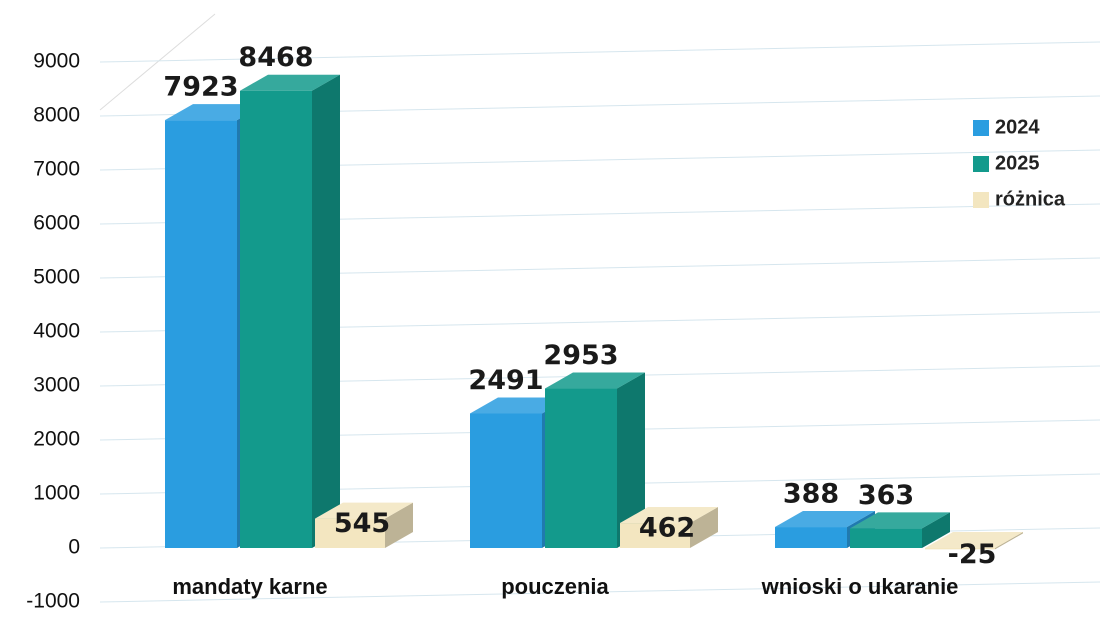  Describe the element at coordinates (860, 586) in the screenshot. I see `x-tick-label: wnioski o ukaranie` at that location.